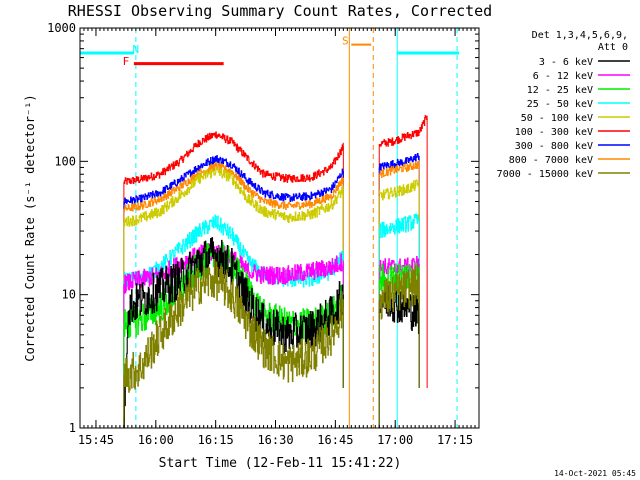 The height and width of the screenshot is (480, 640). What do you see at coordinates (554, 146) in the screenshot?
I see `legend-label: 300 - 800 keV` at bounding box center [554, 146].